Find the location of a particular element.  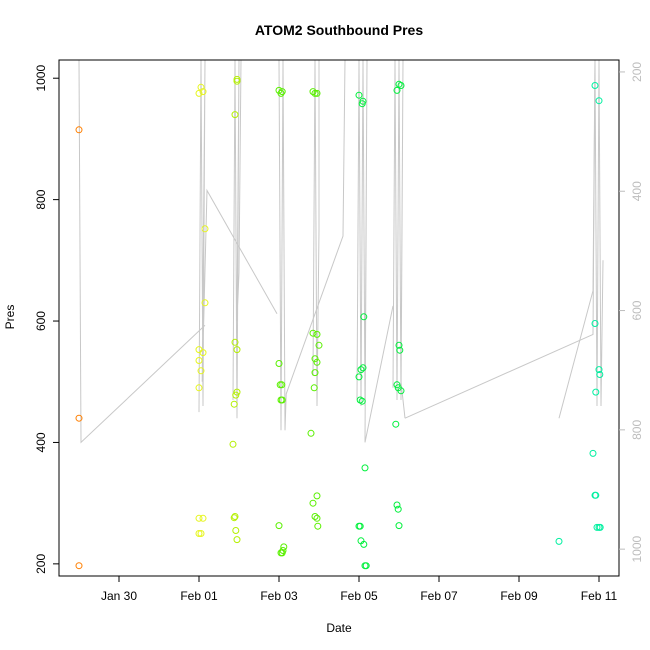

x-axis-label: Date is located at coordinates (339, 628).